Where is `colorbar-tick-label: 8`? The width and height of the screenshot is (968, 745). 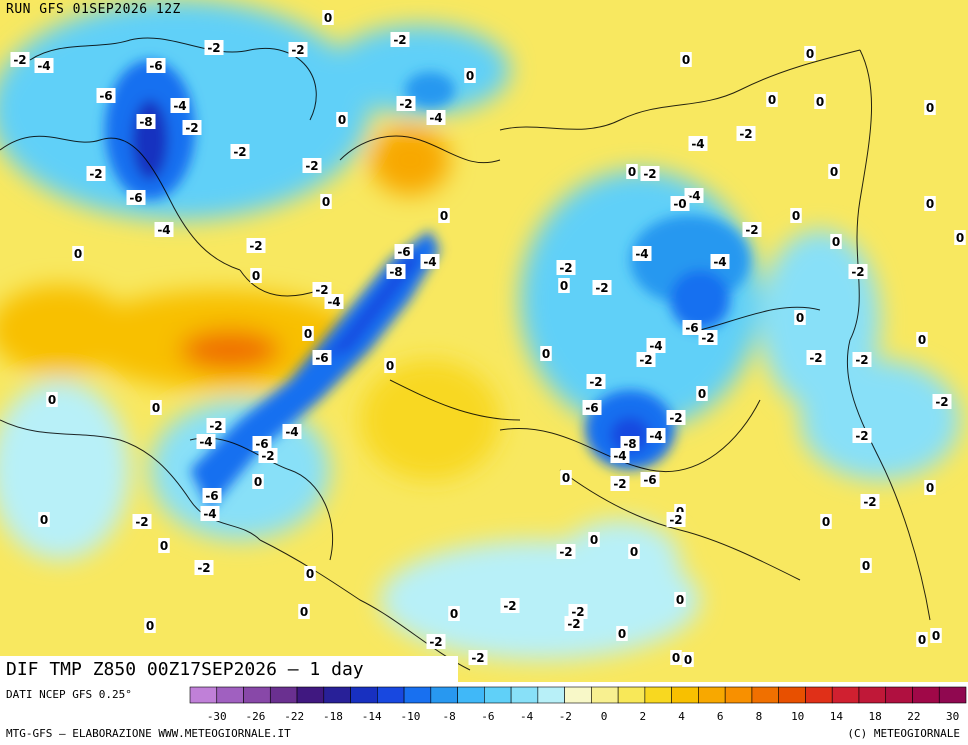
colorbar-tick-label: 8 is located at coordinates (759, 716).